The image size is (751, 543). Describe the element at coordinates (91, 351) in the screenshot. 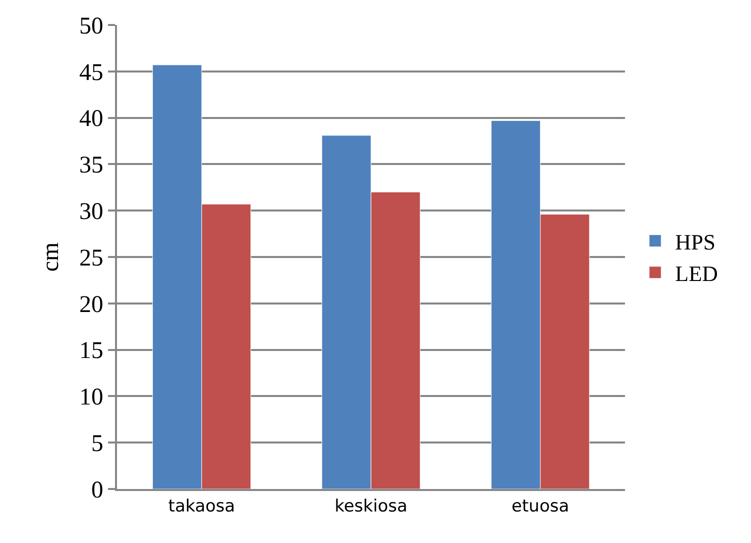

I see `y-tick-label: 15` at that location.